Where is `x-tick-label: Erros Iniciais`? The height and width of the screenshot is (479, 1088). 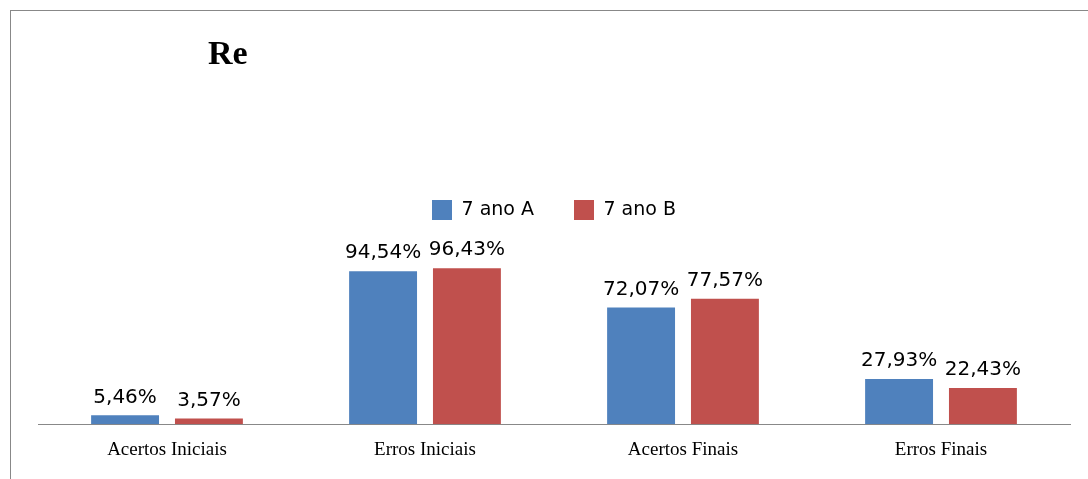 x-tick-label: Erros Iniciais is located at coordinates (425, 448).